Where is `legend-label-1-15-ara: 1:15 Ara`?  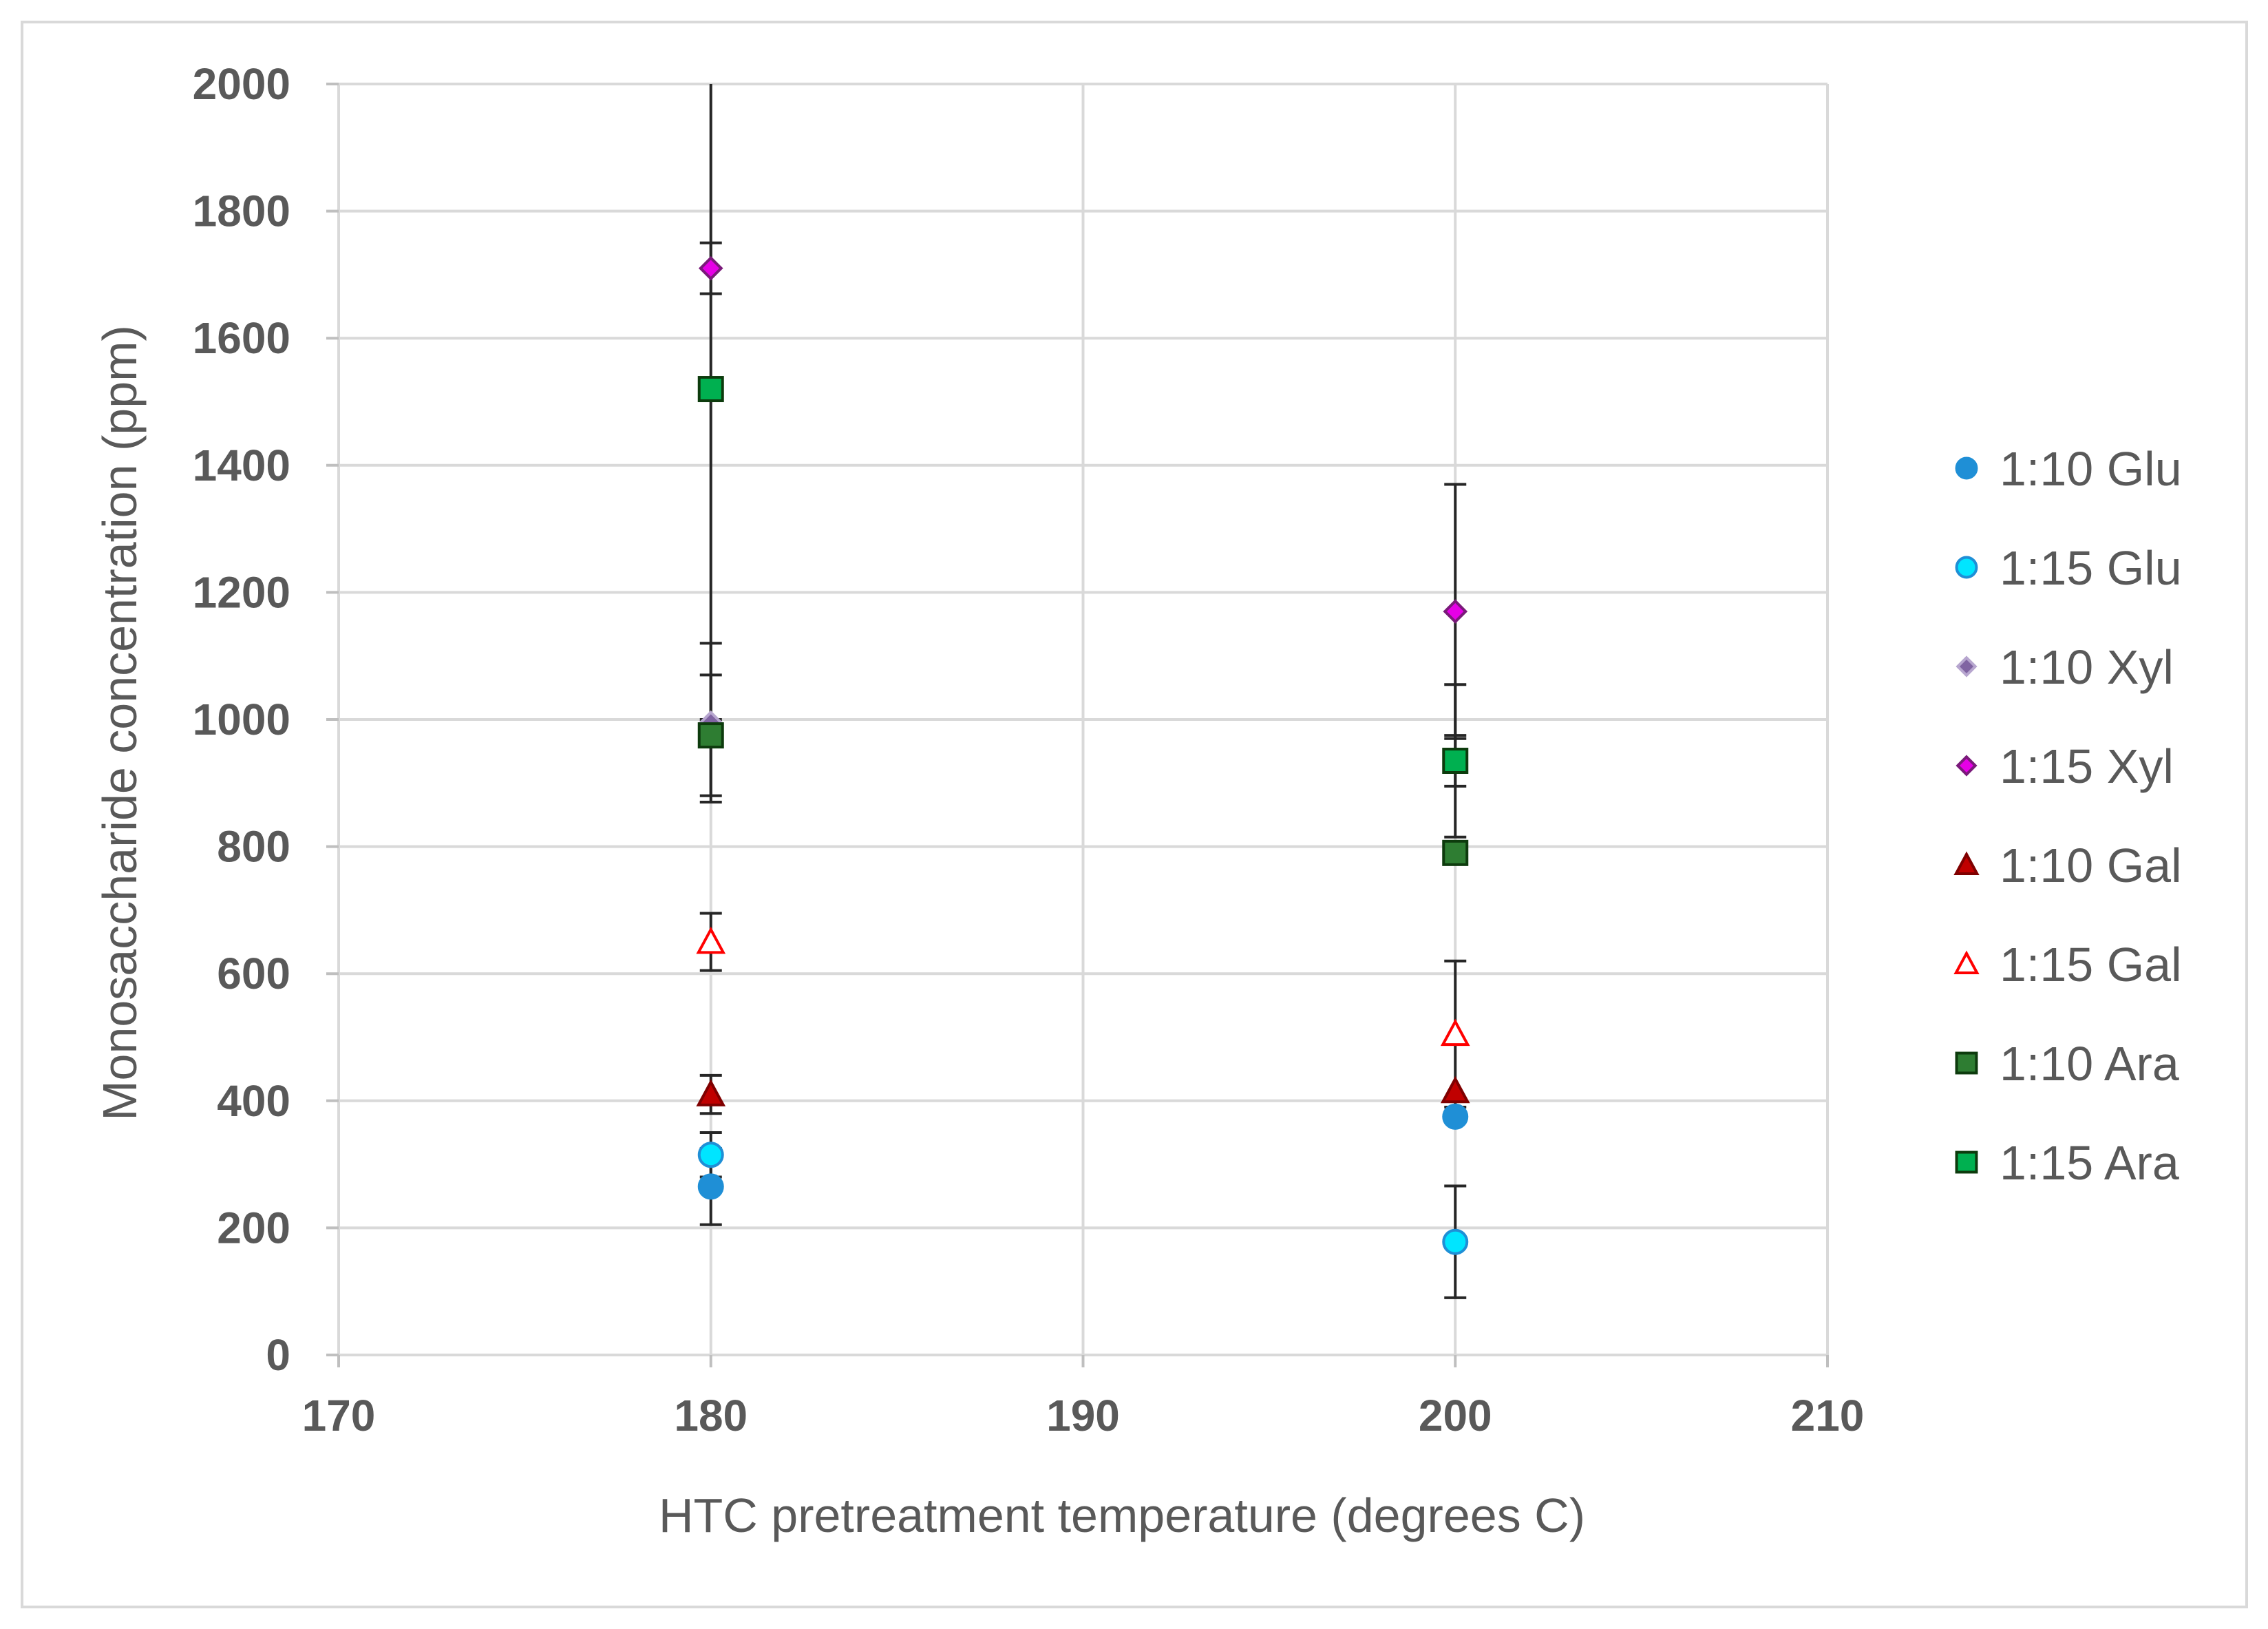
legend-label-1-15-ara: 1:15 Ara is located at coordinates (2090, 1163).